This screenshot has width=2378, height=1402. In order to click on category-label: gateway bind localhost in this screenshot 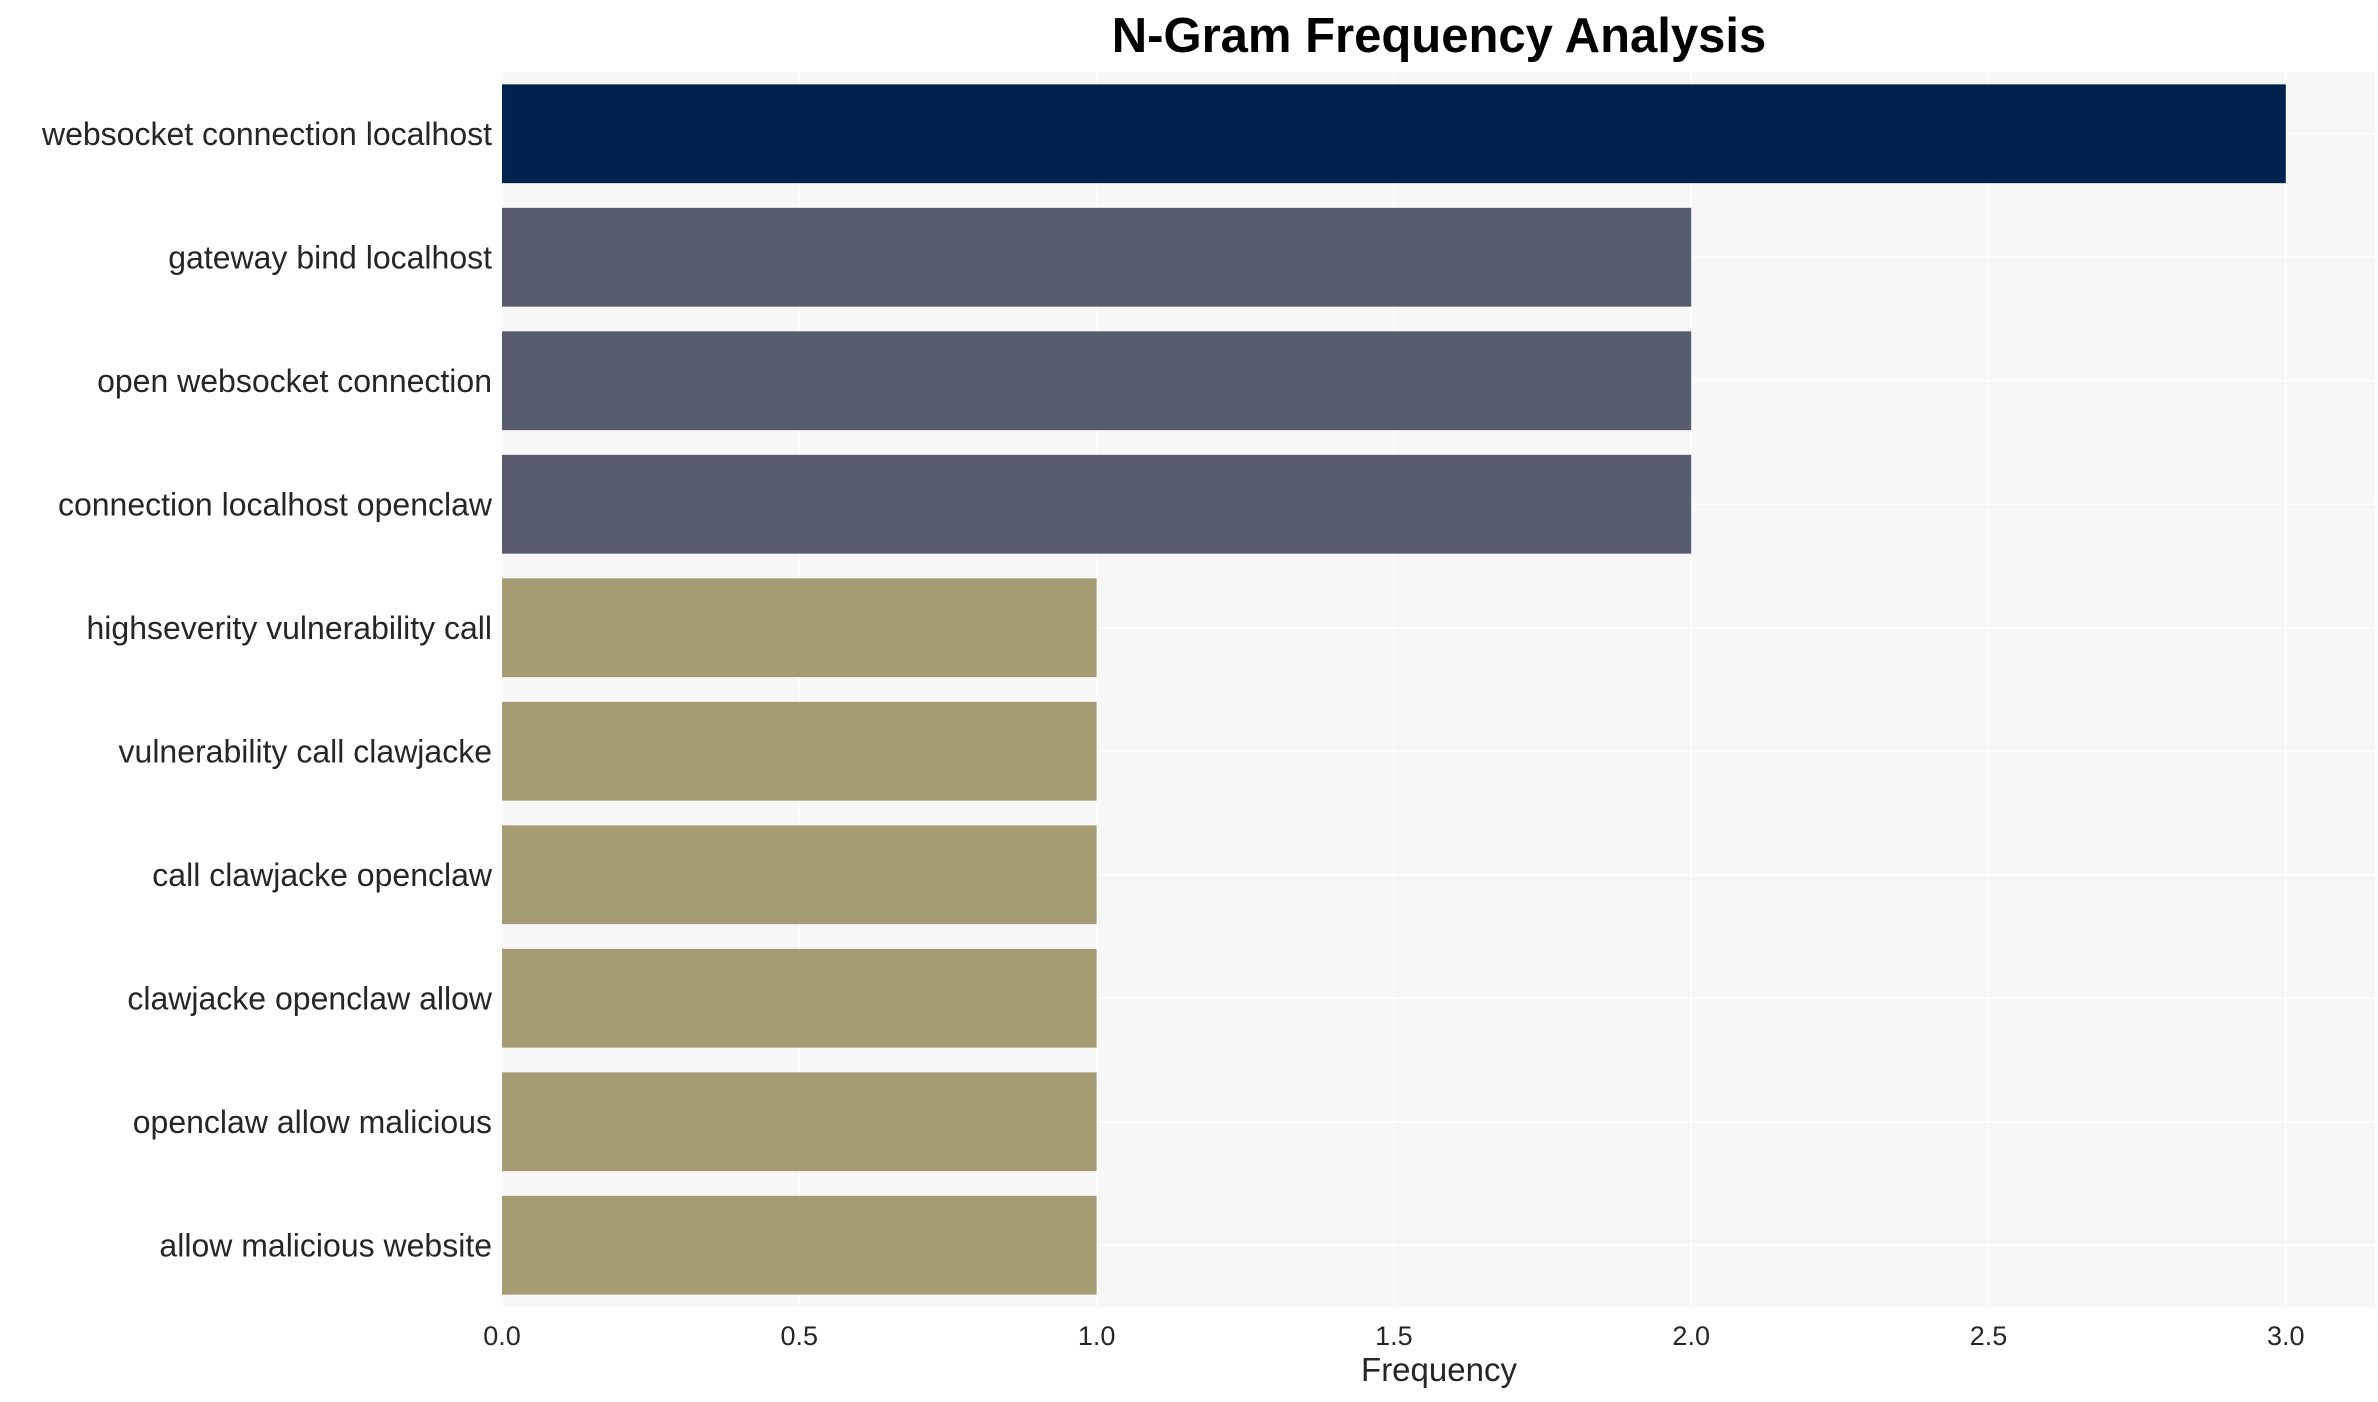, I will do `click(330, 257)`.